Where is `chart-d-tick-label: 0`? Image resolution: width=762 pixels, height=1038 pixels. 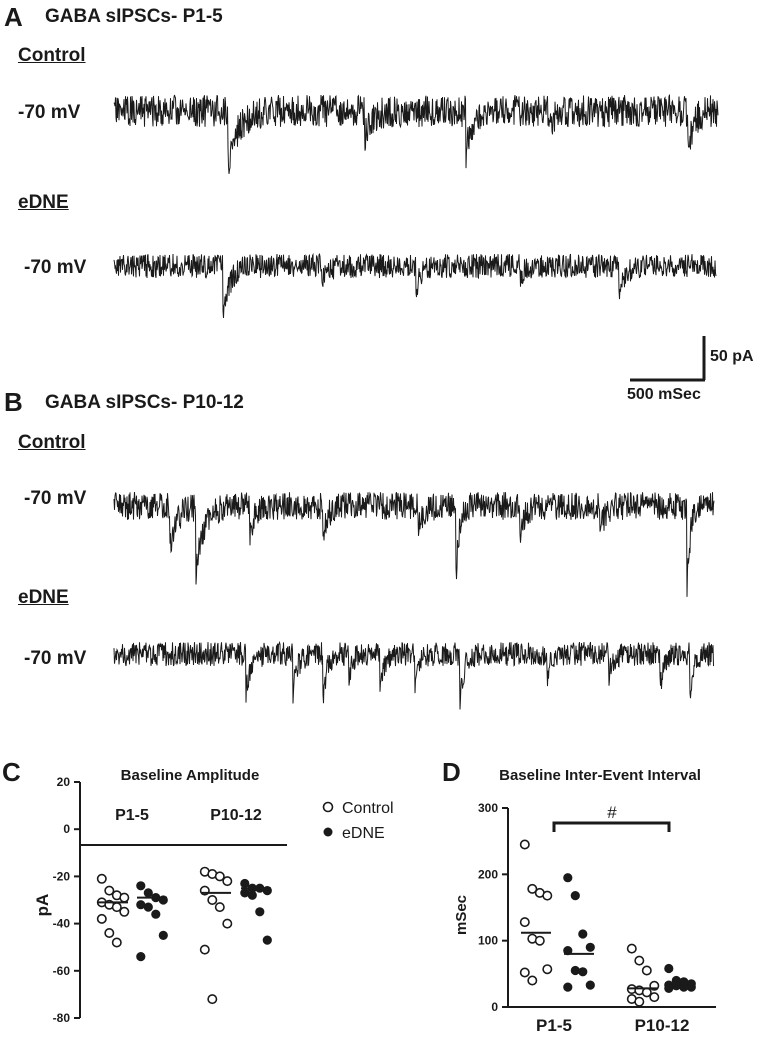
chart-d-tick-label: 0 is located at coordinates (494, 1007).